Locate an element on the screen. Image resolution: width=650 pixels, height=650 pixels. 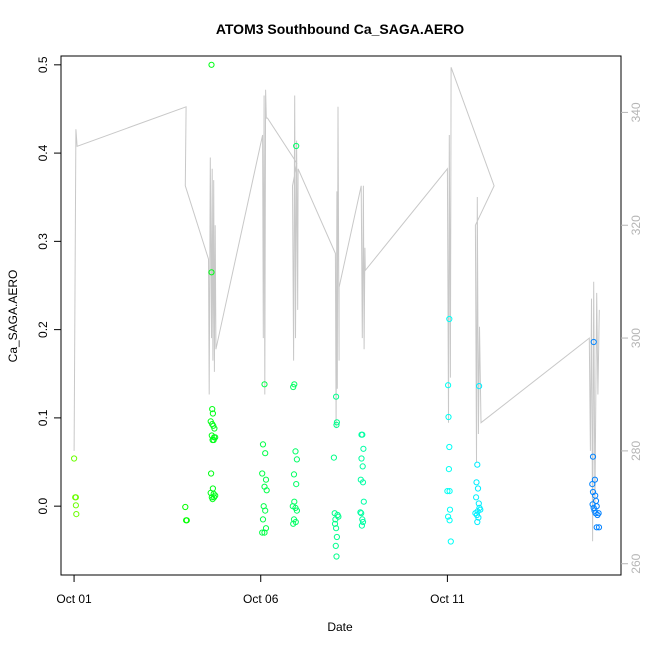
y2-tick-label: 260 is located at coordinates (636, 563).